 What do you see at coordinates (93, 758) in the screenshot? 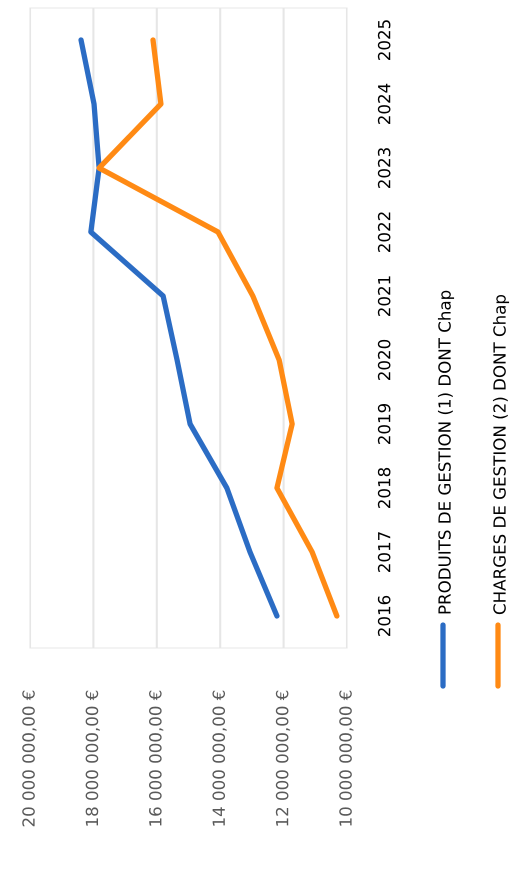
I see `x-tick-label: 18 000 000,00 €` at bounding box center [93, 758].